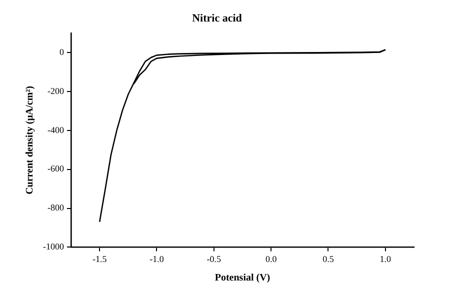  What do you see at coordinates (386, 259) in the screenshot?
I see `x-tick-label: 1.0` at bounding box center [386, 259].